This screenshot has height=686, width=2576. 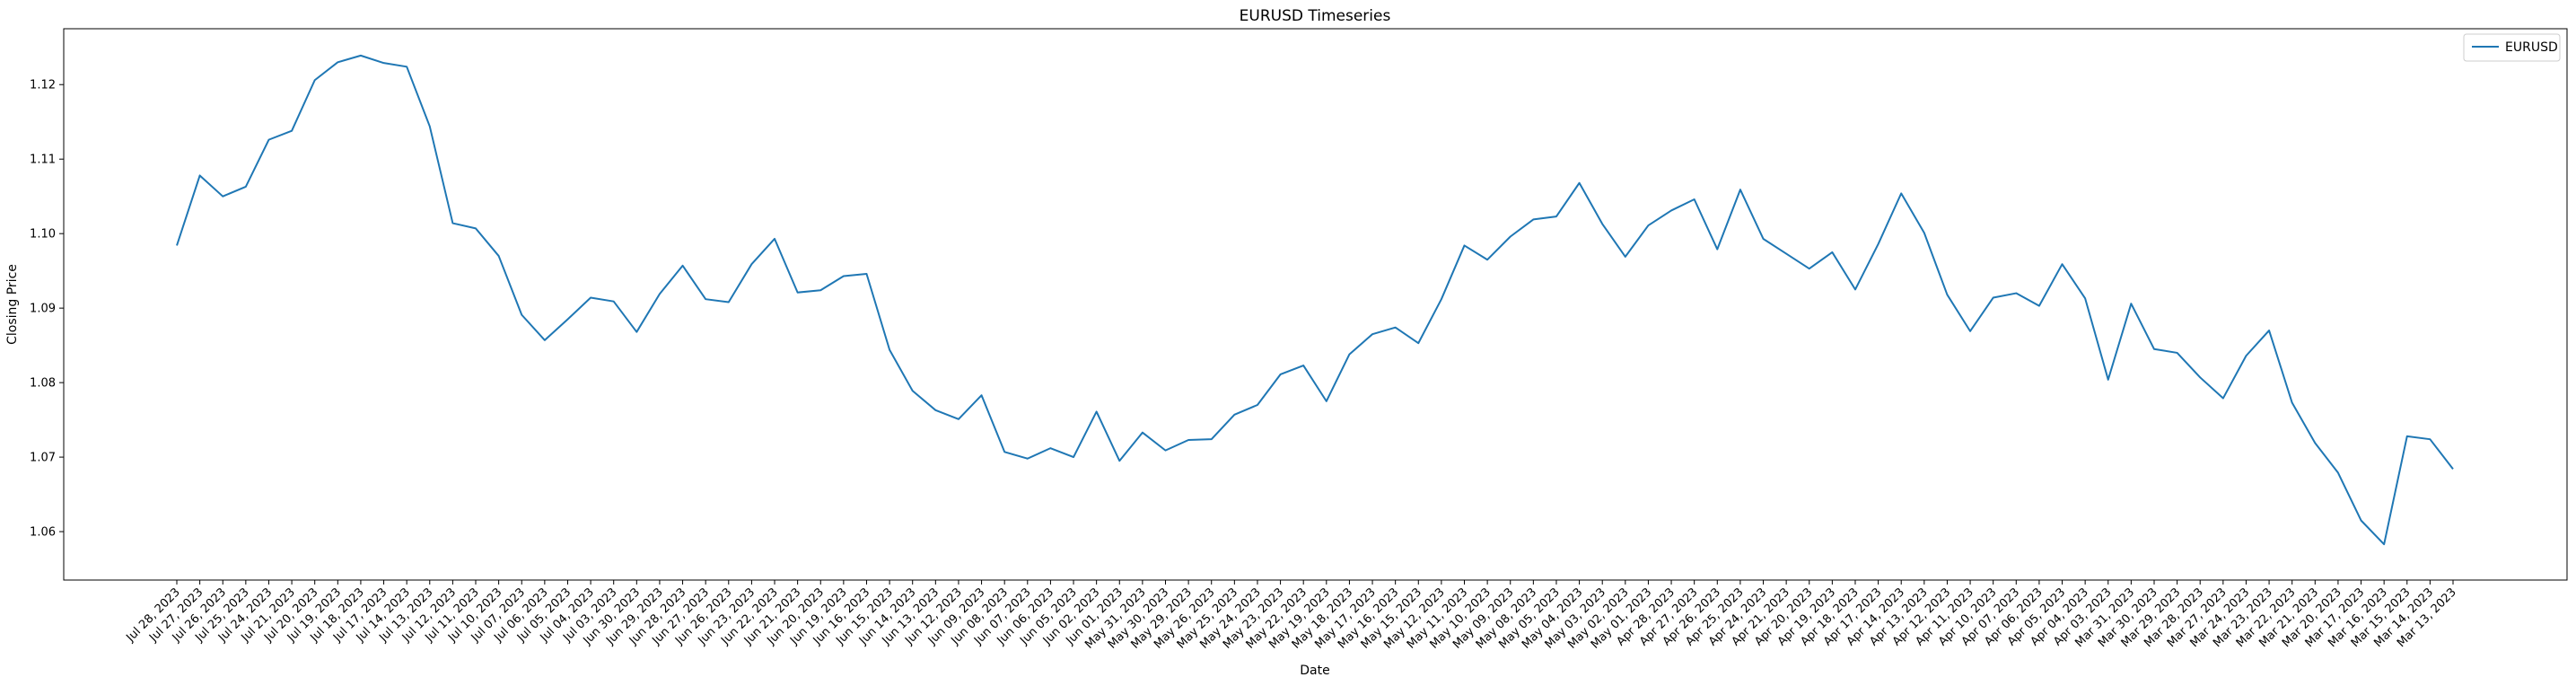 What do you see at coordinates (1315, 16) in the screenshot?
I see `chart-title: EURUSD Timeseries` at bounding box center [1315, 16].